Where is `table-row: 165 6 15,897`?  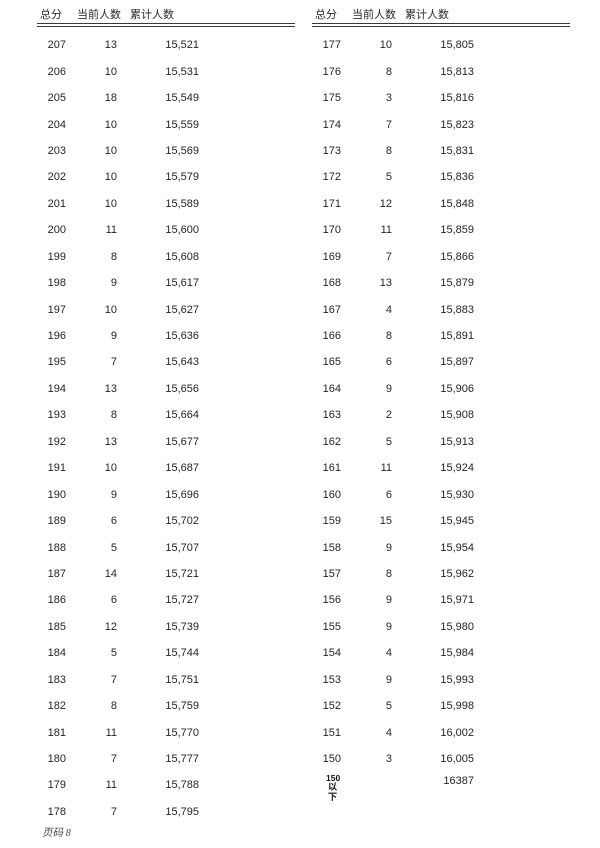 table-row: 165 6 15,897 is located at coordinates (441, 362).